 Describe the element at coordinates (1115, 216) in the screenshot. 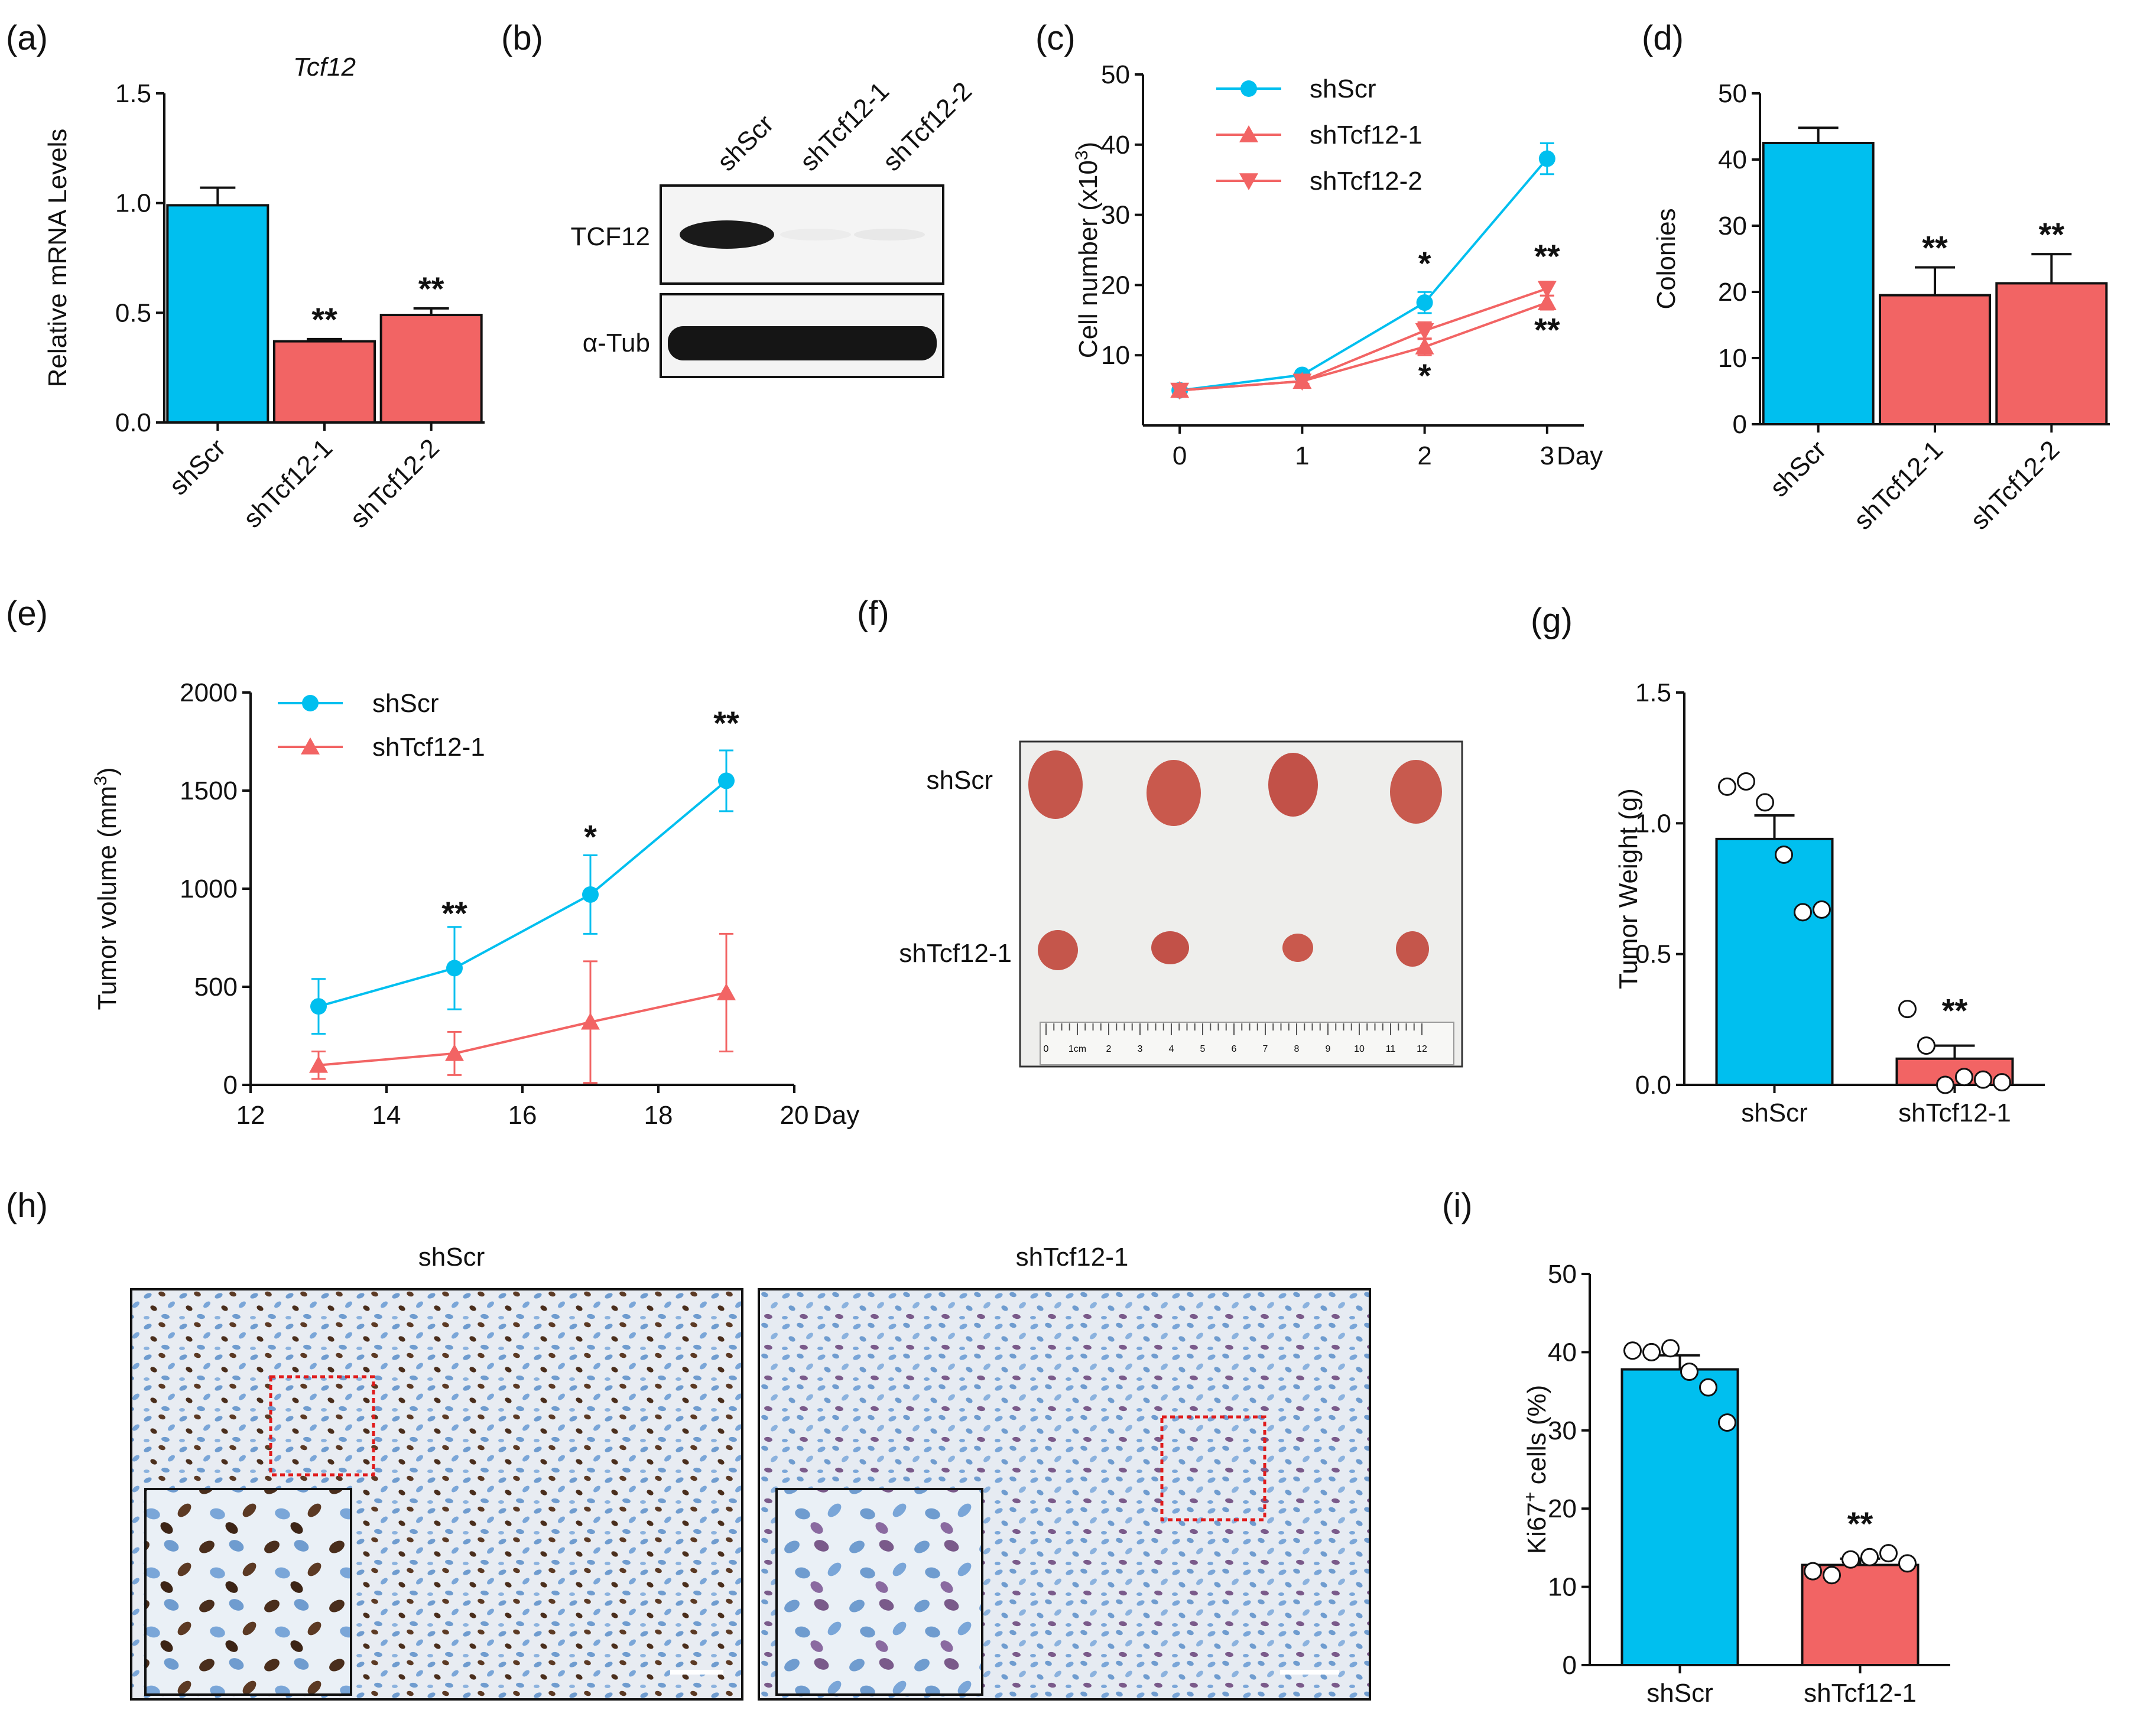

I see `y-tick-label: 30` at that location.